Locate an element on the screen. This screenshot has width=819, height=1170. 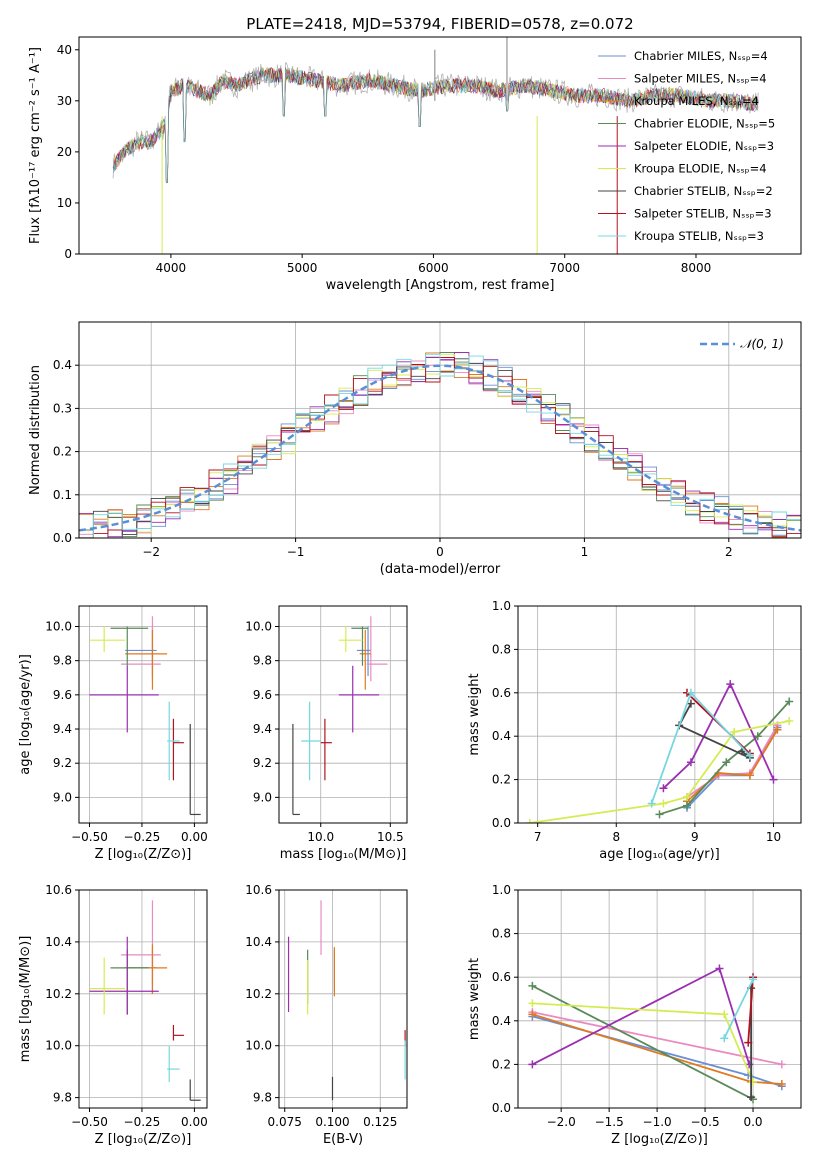
spectrum-line is located at coordinates (436, 124).